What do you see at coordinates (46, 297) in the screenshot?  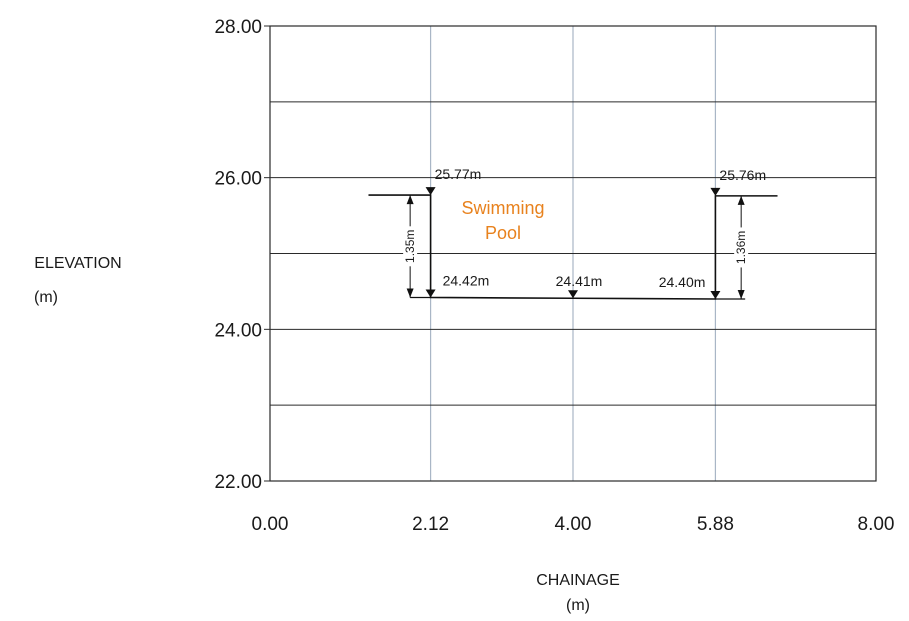 I see `y-axis-unit: (m)` at bounding box center [46, 297].